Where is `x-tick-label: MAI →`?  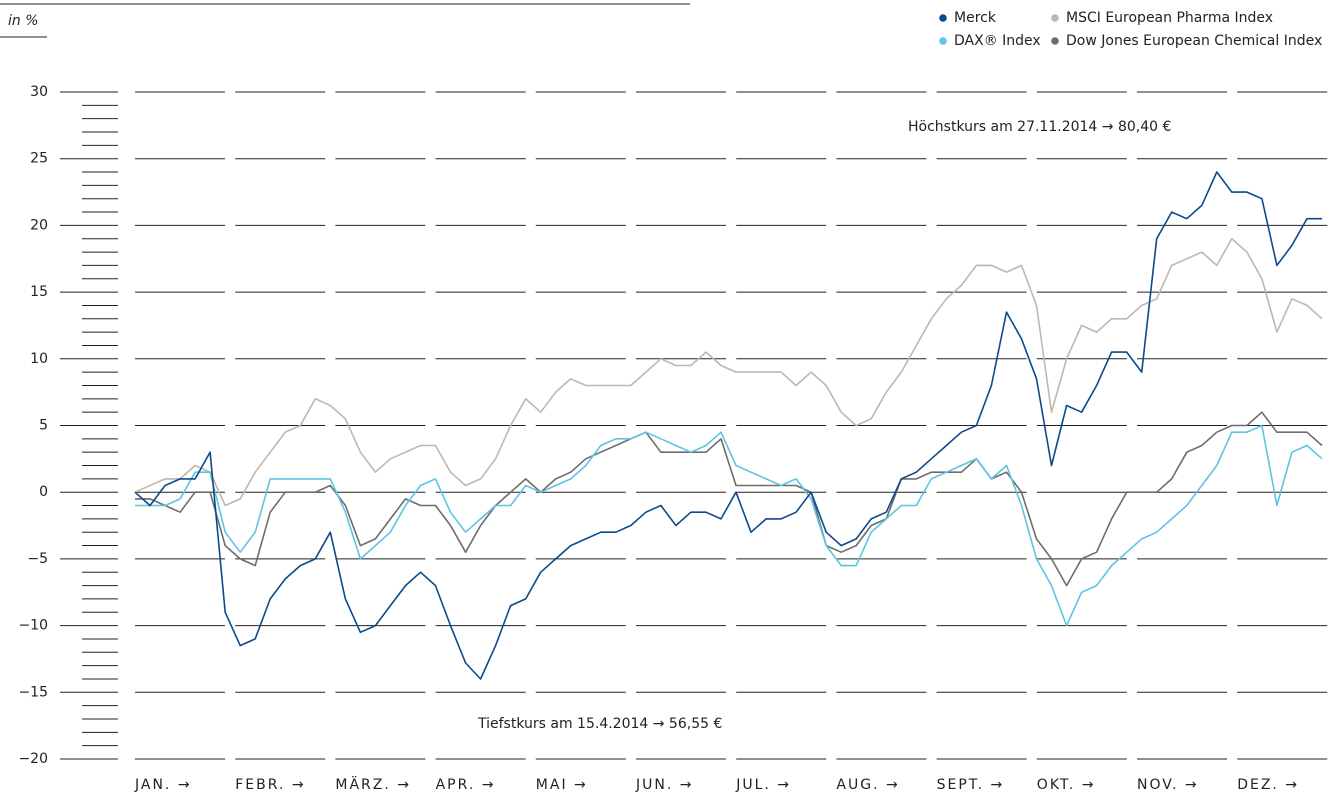 x-tick-label: MAI → is located at coordinates (562, 785).